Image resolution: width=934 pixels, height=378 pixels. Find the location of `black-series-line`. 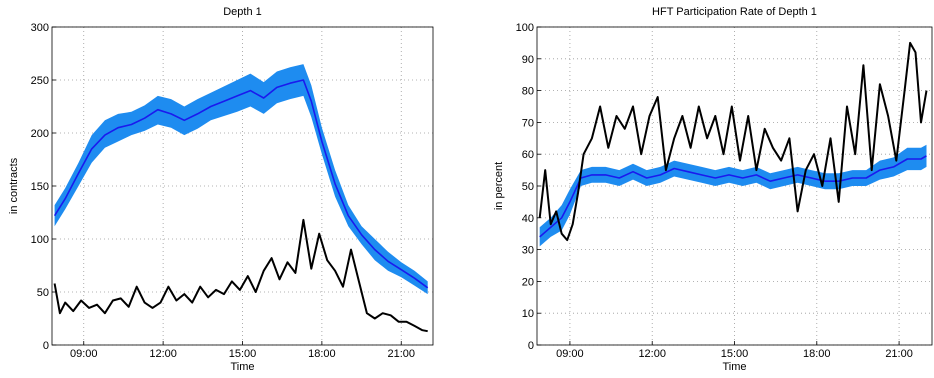

black-series-line is located at coordinates (240, 275).